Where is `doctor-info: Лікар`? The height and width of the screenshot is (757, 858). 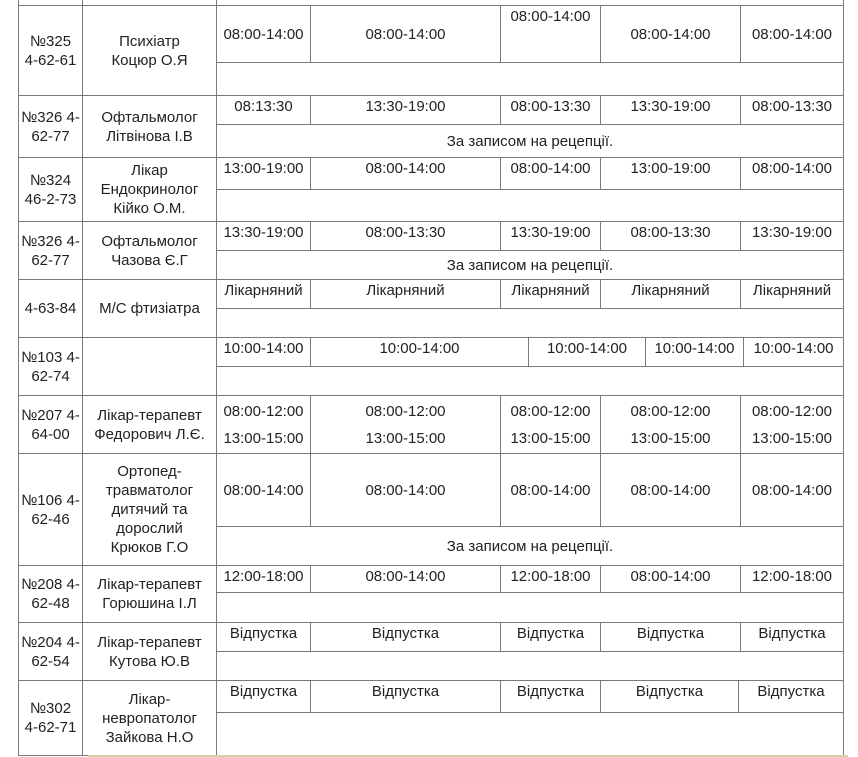 doctor-info: Лікар is located at coordinates (149, 170).